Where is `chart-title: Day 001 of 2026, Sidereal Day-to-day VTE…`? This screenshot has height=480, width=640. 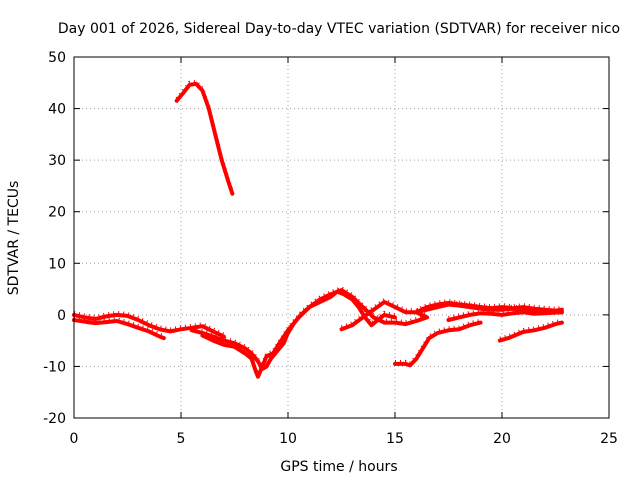
chart-title: Day 001 of 2026, Sidereal Day-to-day VTE… is located at coordinates (339, 29).